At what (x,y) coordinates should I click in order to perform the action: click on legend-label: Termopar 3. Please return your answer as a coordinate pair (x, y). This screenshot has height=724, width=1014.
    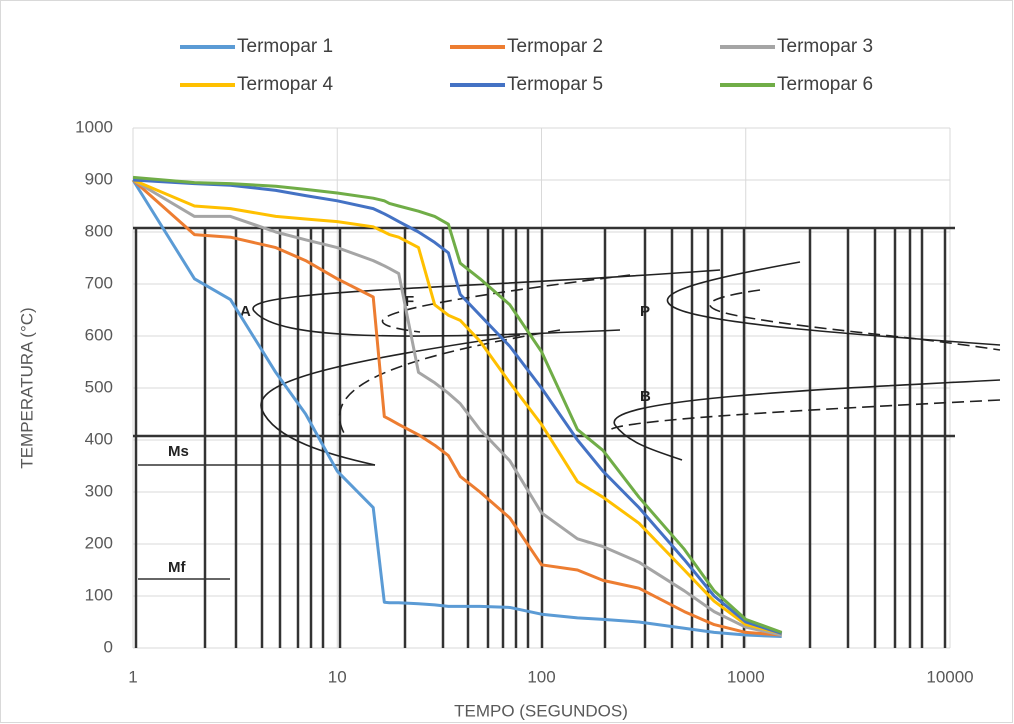
    Looking at the image, I should click on (825, 46).